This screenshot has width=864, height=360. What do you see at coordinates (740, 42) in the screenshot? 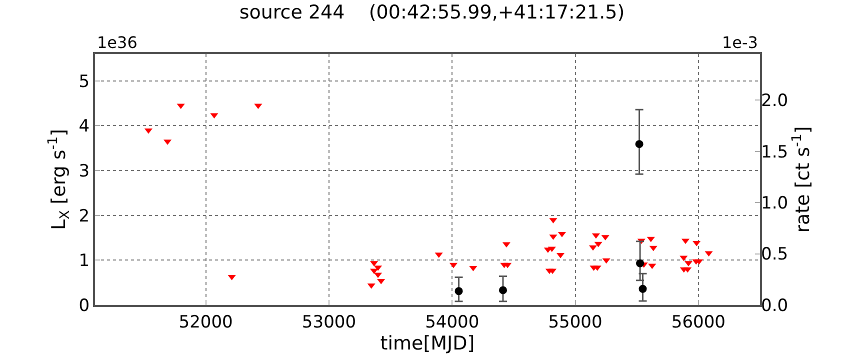
I see `text: 1e-3` at bounding box center [740, 42].